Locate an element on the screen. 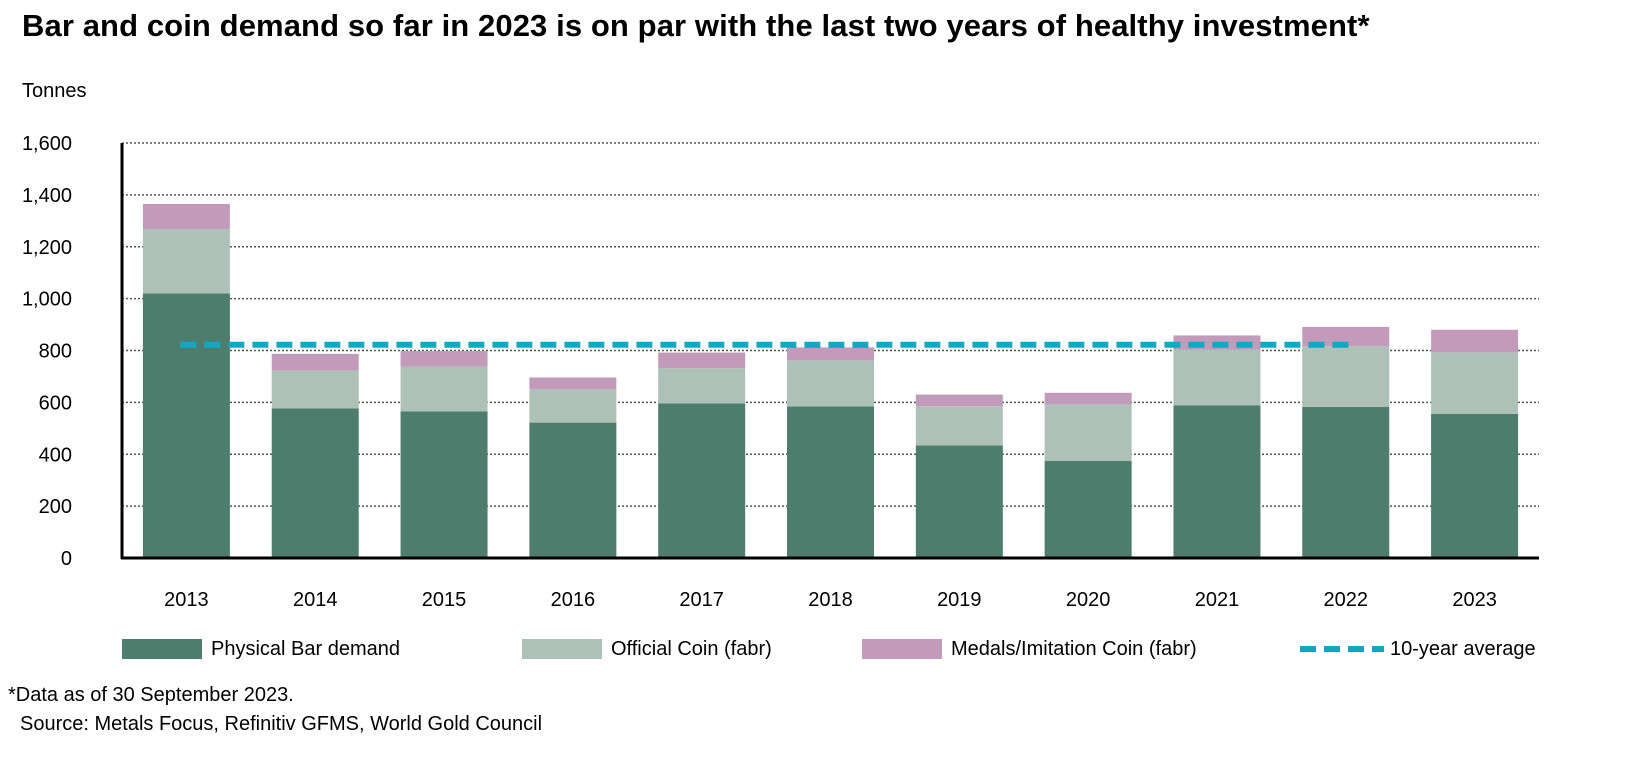 This screenshot has width=1641, height=781. legend-swatch-medals is located at coordinates (902, 649).